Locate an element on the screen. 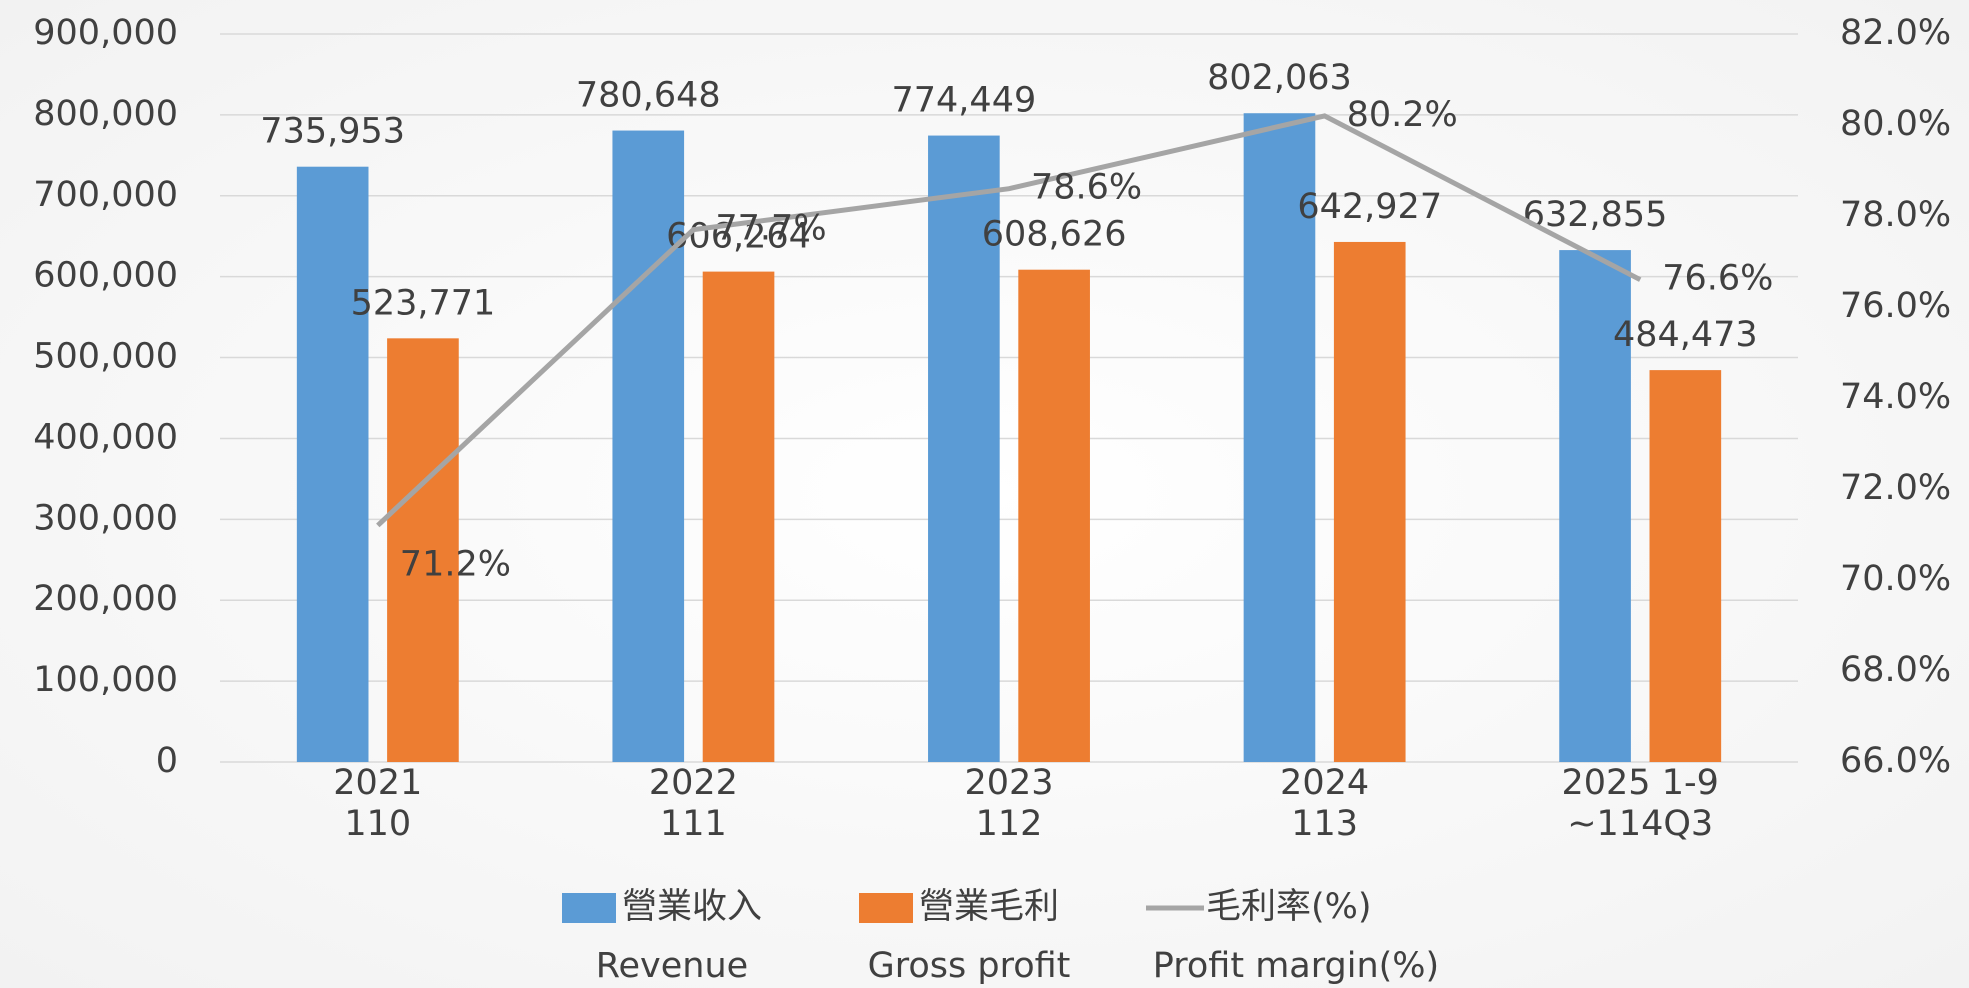  data-label: 484,473 is located at coordinates (1685, 335).